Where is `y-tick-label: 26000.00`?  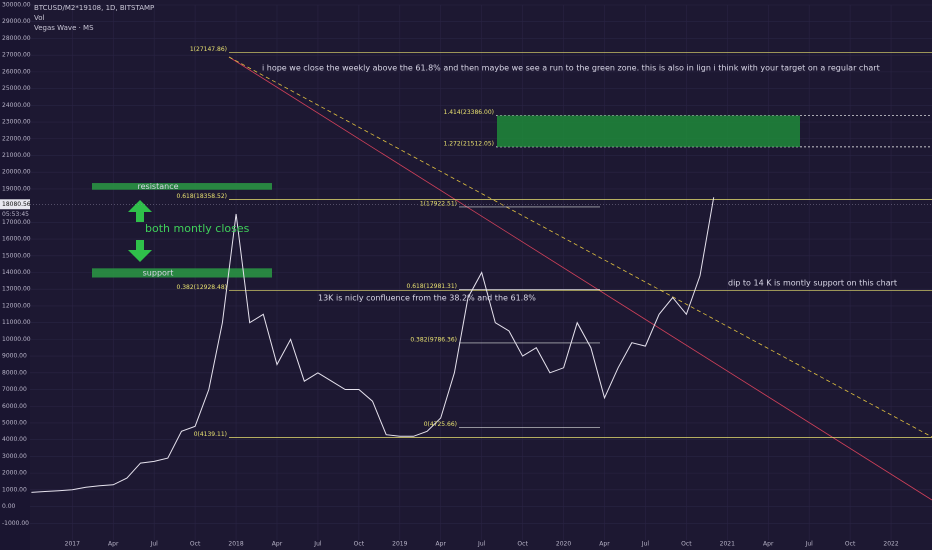 y-tick-label: 26000.00 is located at coordinates (16, 71).